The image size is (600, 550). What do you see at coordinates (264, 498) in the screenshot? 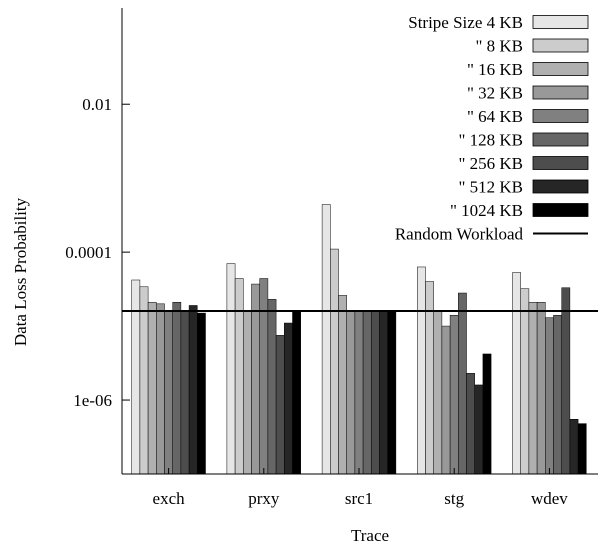
I see `x-tick-label: prxy` at bounding box center [264, 498].